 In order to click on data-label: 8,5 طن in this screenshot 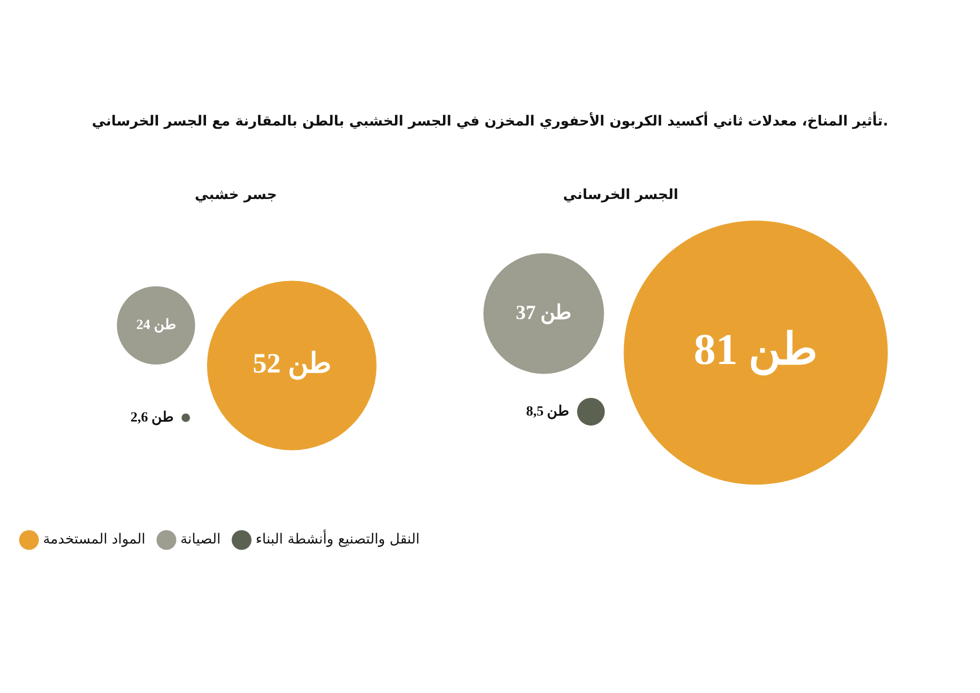, I will do `click(548, 412)`.